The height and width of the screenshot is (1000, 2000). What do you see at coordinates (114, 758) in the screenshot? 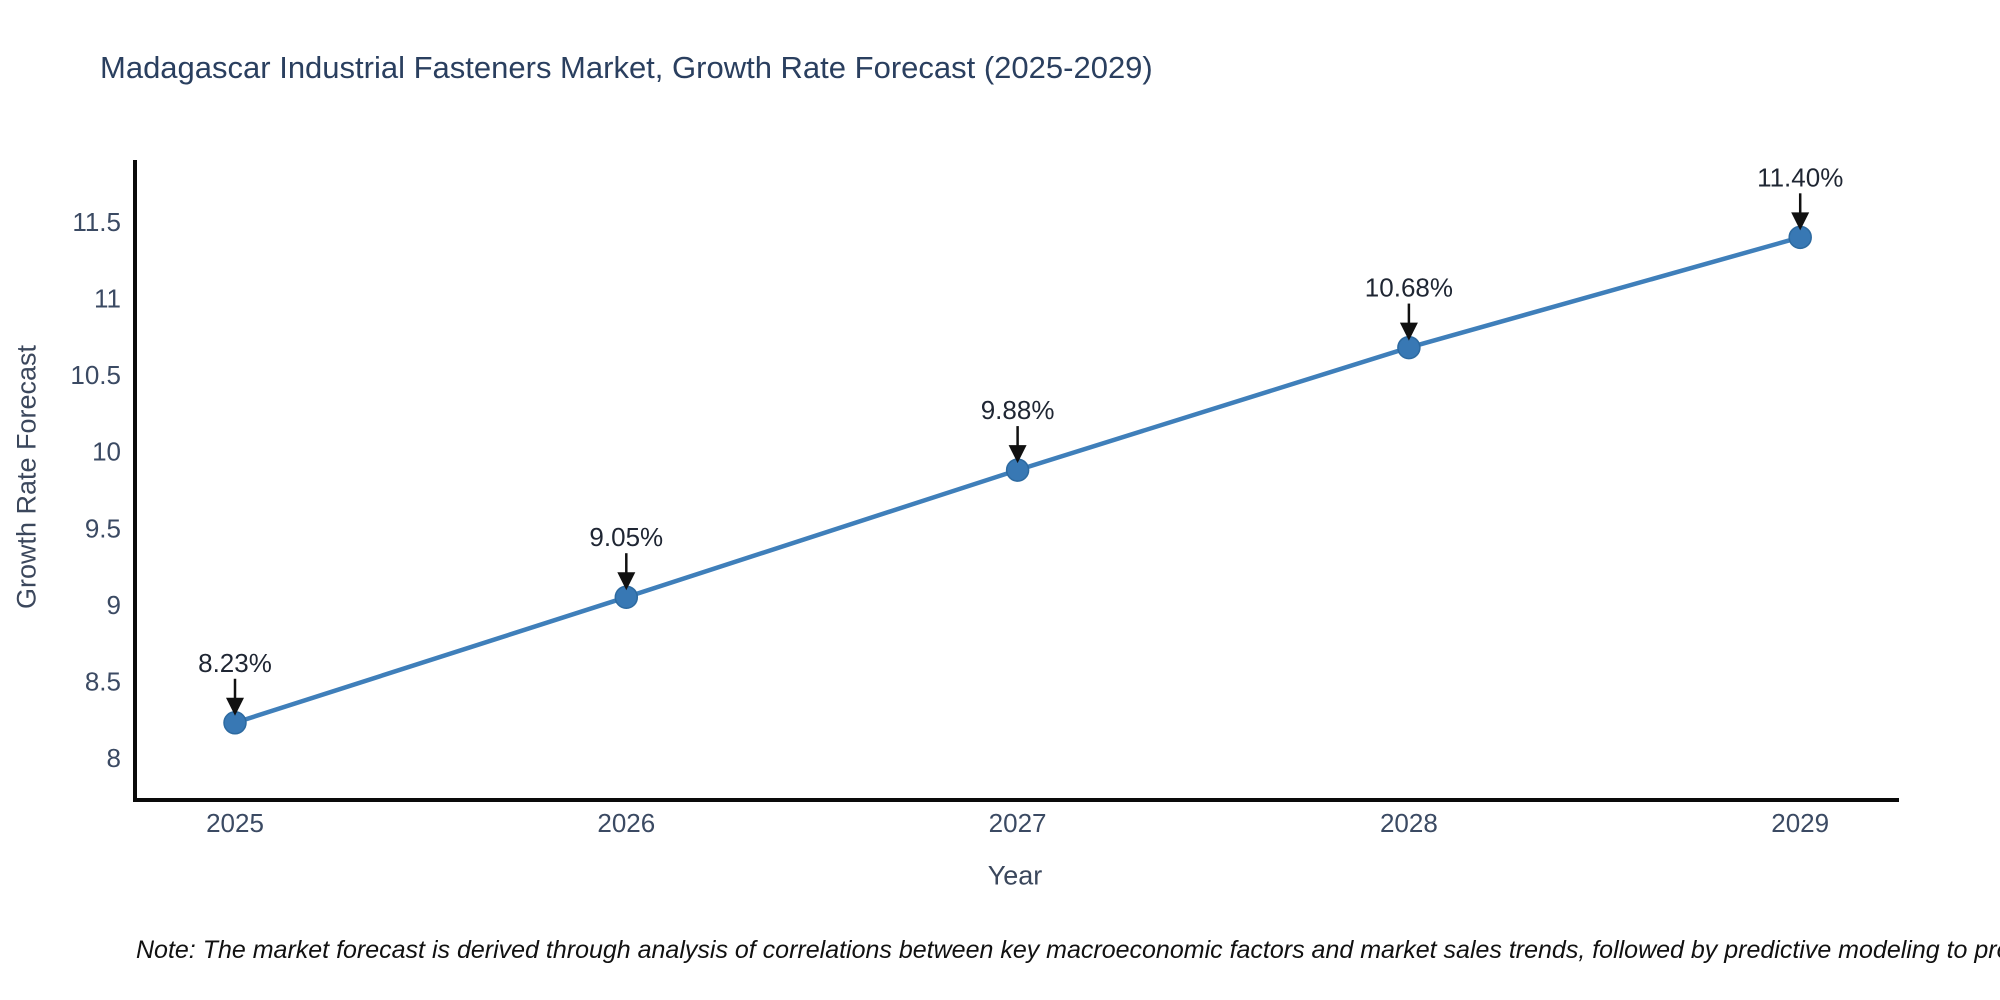
I see `y-tick-label: 8` at bounding box center [114, 758].